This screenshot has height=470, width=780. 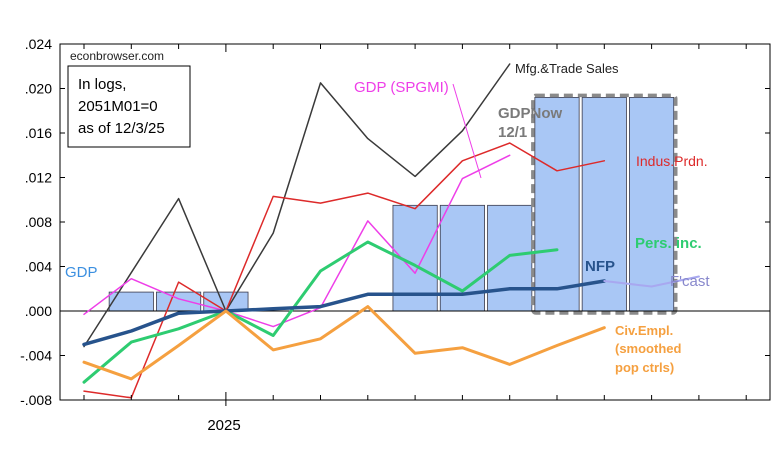 What do you see at coordinates (344, 313) in the screenshot?
I see `series-nfp` at bounding box center [344, 313].